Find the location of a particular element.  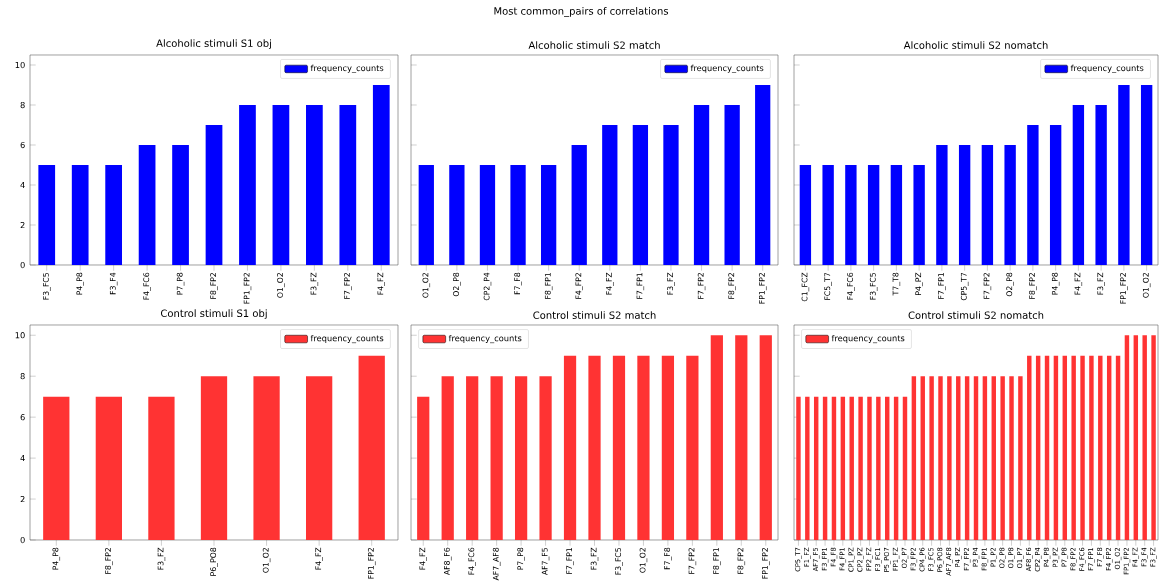

text: Most common_pairs of correlations is located at coordinates (581, 12).